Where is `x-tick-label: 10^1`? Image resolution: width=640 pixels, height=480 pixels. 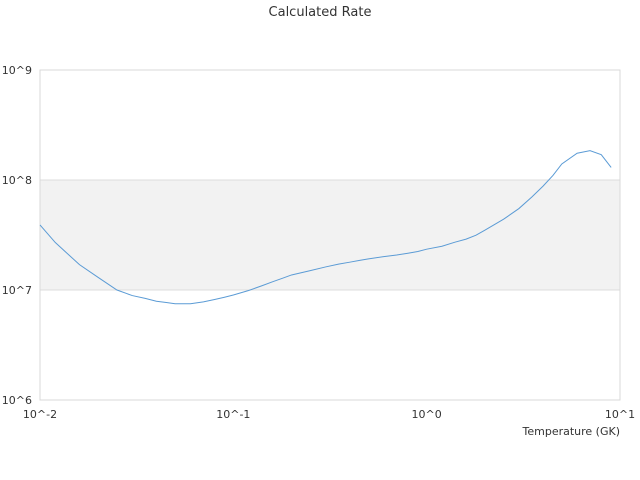
x-tick-label: 10^1 is located at coordinates (620, 414).